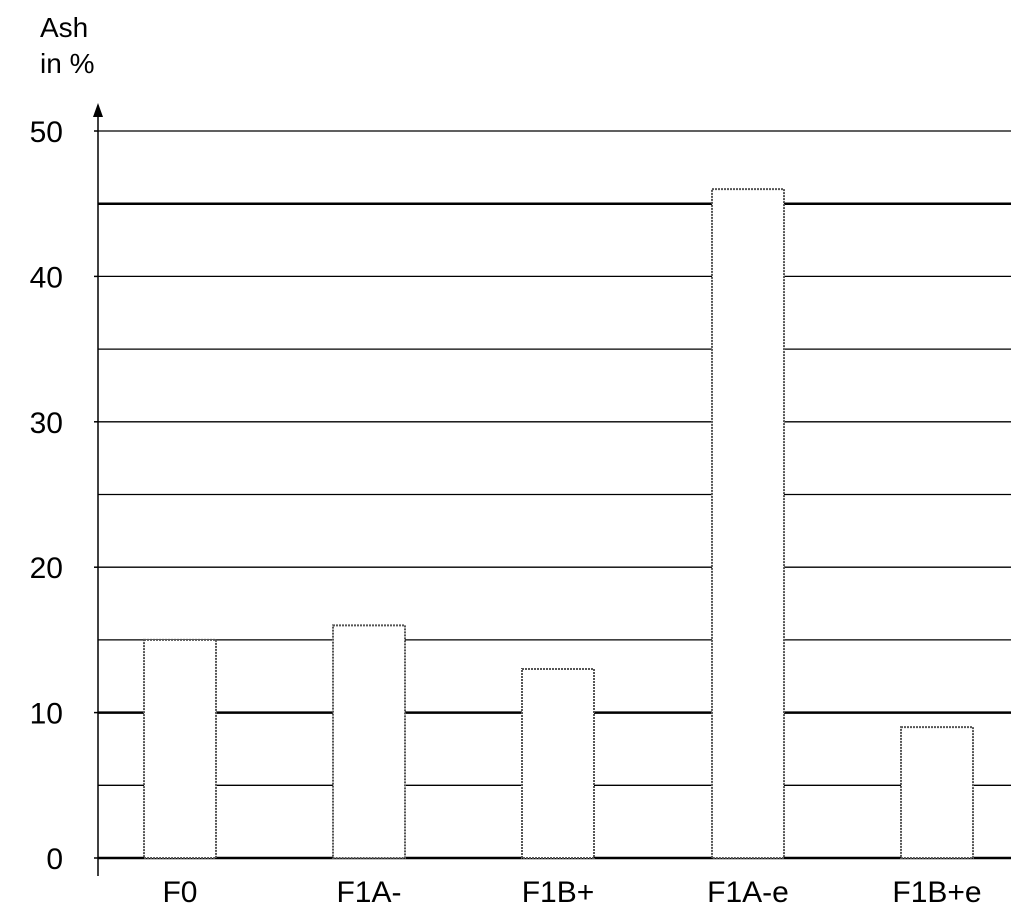 The width and height of the screenshot is (1011, 909). What do you see at coordinates (179, 892) in the screenshot?
I see `x-tick-label-F0: F0` at bounding box center [179, 892].